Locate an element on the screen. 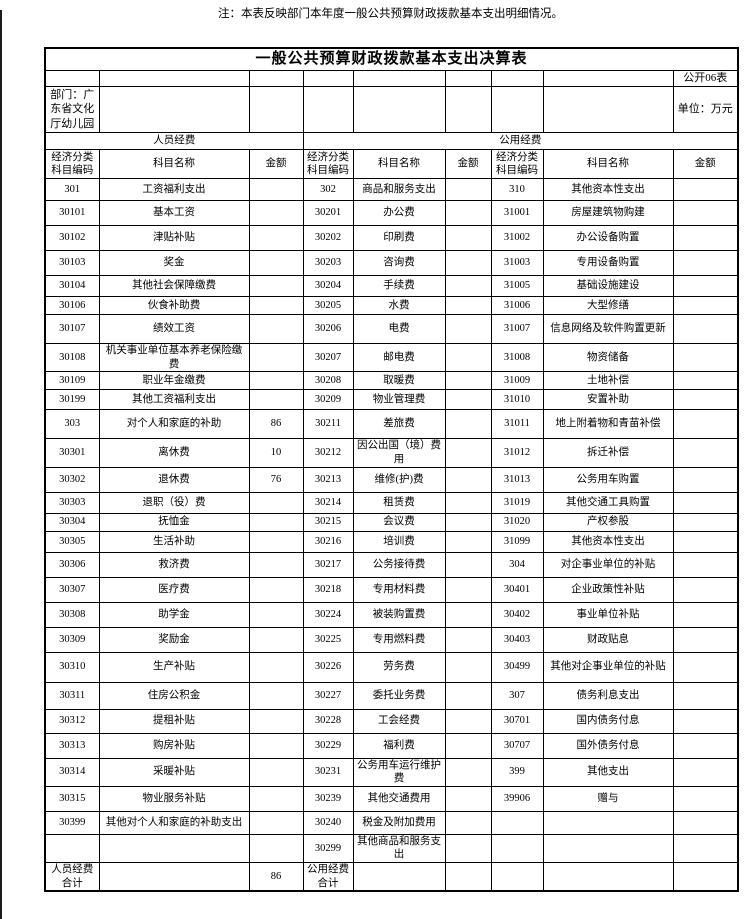 Image resolution: width=751 pixels, height=919 pixels. person-code-cell: 30310 is located at coordinates (72, 667).